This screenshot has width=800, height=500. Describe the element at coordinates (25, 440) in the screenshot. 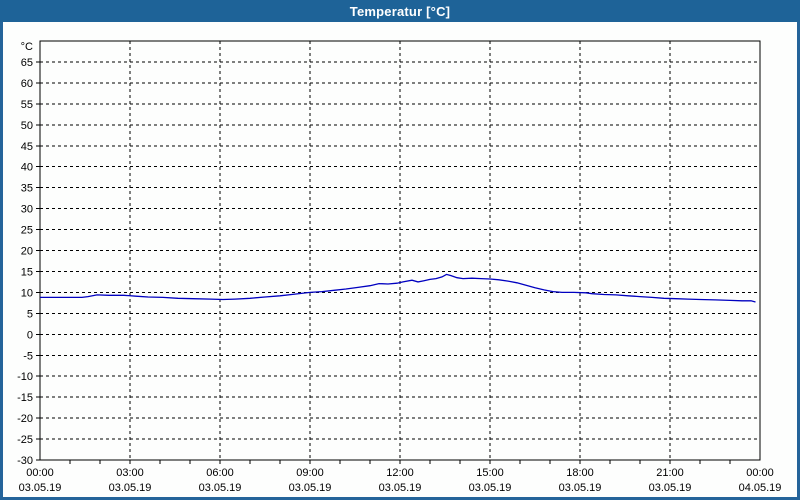

I see `y-axis-label: -25` at that location.